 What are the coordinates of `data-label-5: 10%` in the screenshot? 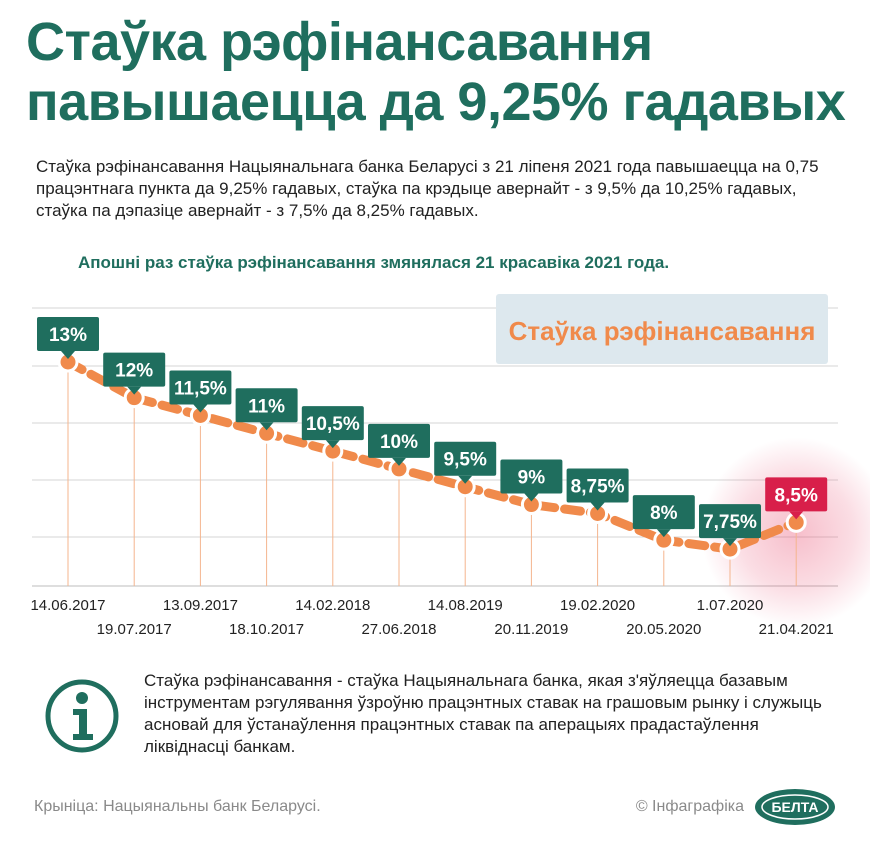 It's located at (399, 442).